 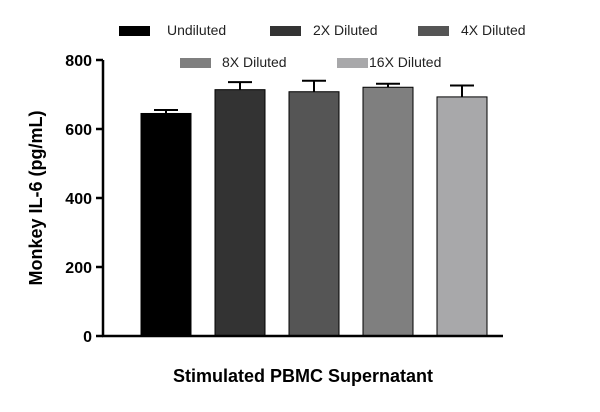 I want to click on legend-label: 2X Diluted, so click(x=345, y=30).